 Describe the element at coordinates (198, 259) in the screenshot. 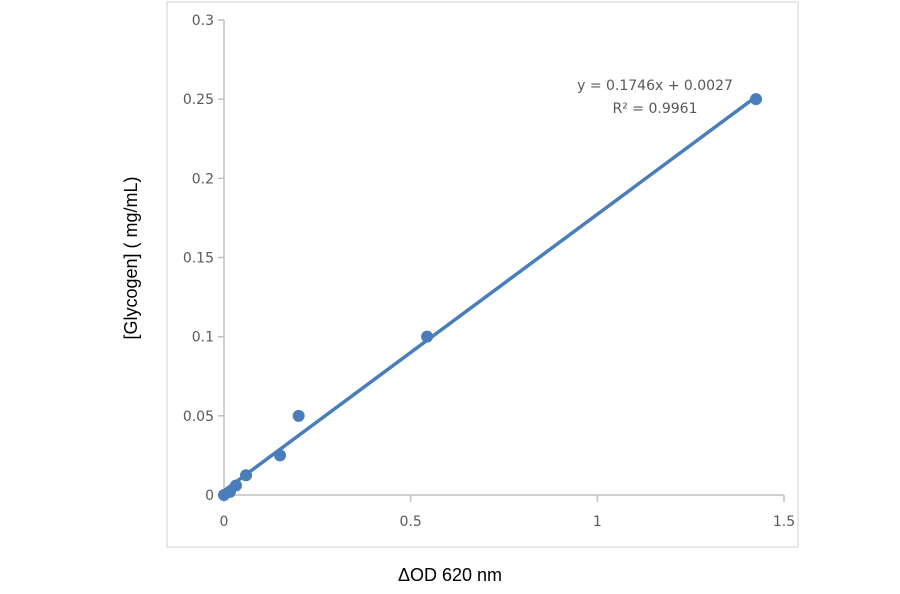

I see `y-tick-label: 0.15` at that location.